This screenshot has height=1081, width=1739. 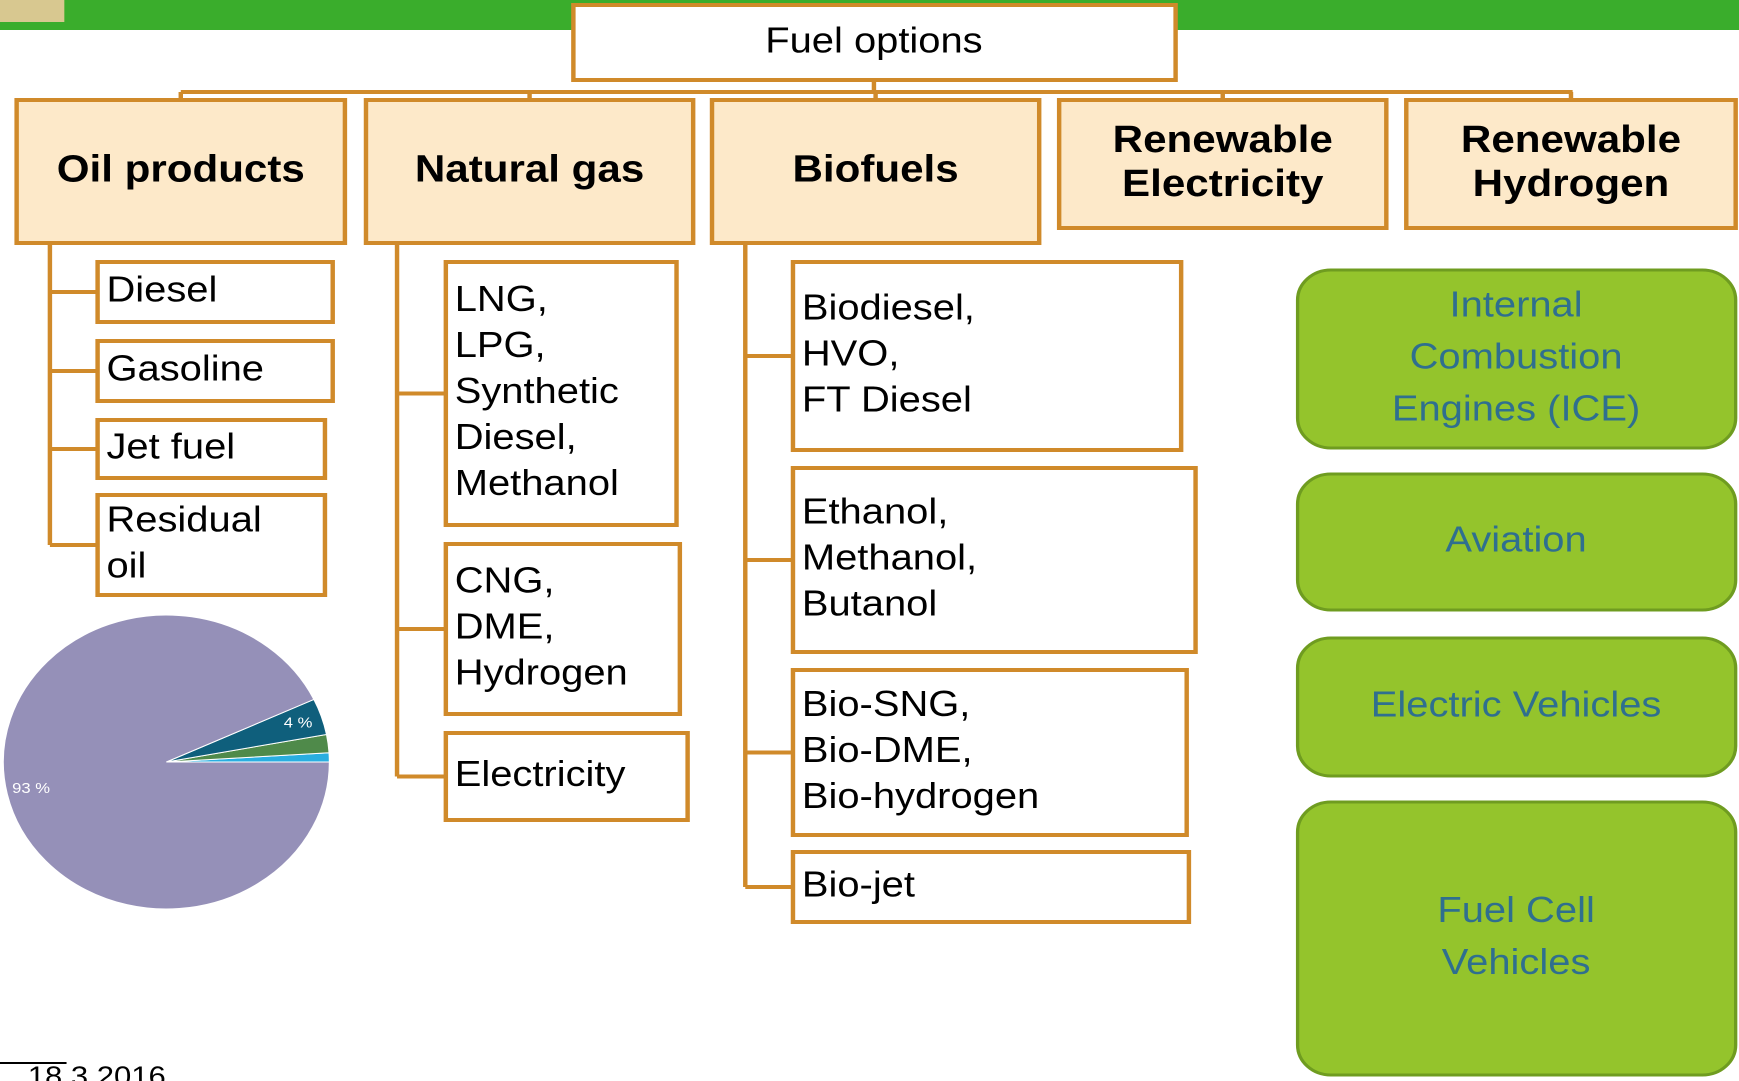 I want to click on label-line: Bio-DME,, so click(x=887, y=751).